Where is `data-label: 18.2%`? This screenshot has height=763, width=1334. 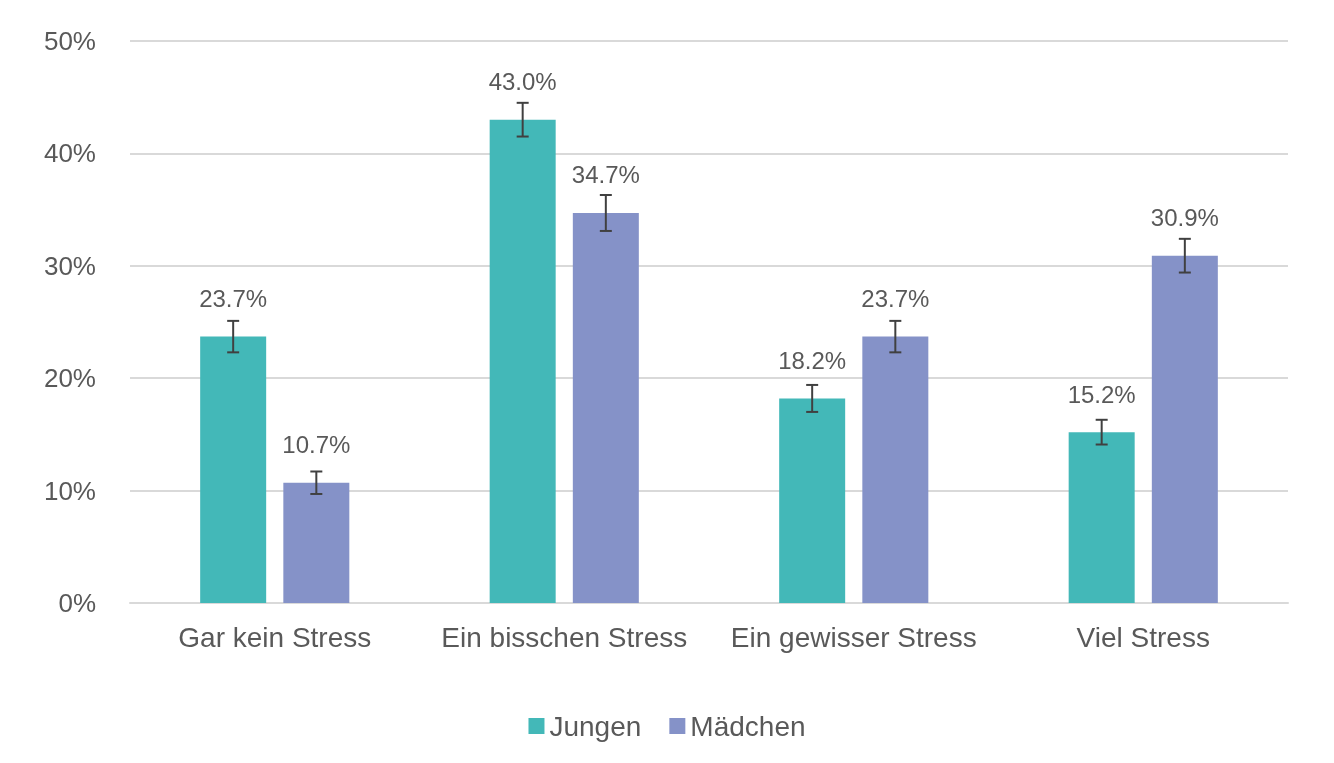
data-label: 18.2% is located at coordinates (812, 360).